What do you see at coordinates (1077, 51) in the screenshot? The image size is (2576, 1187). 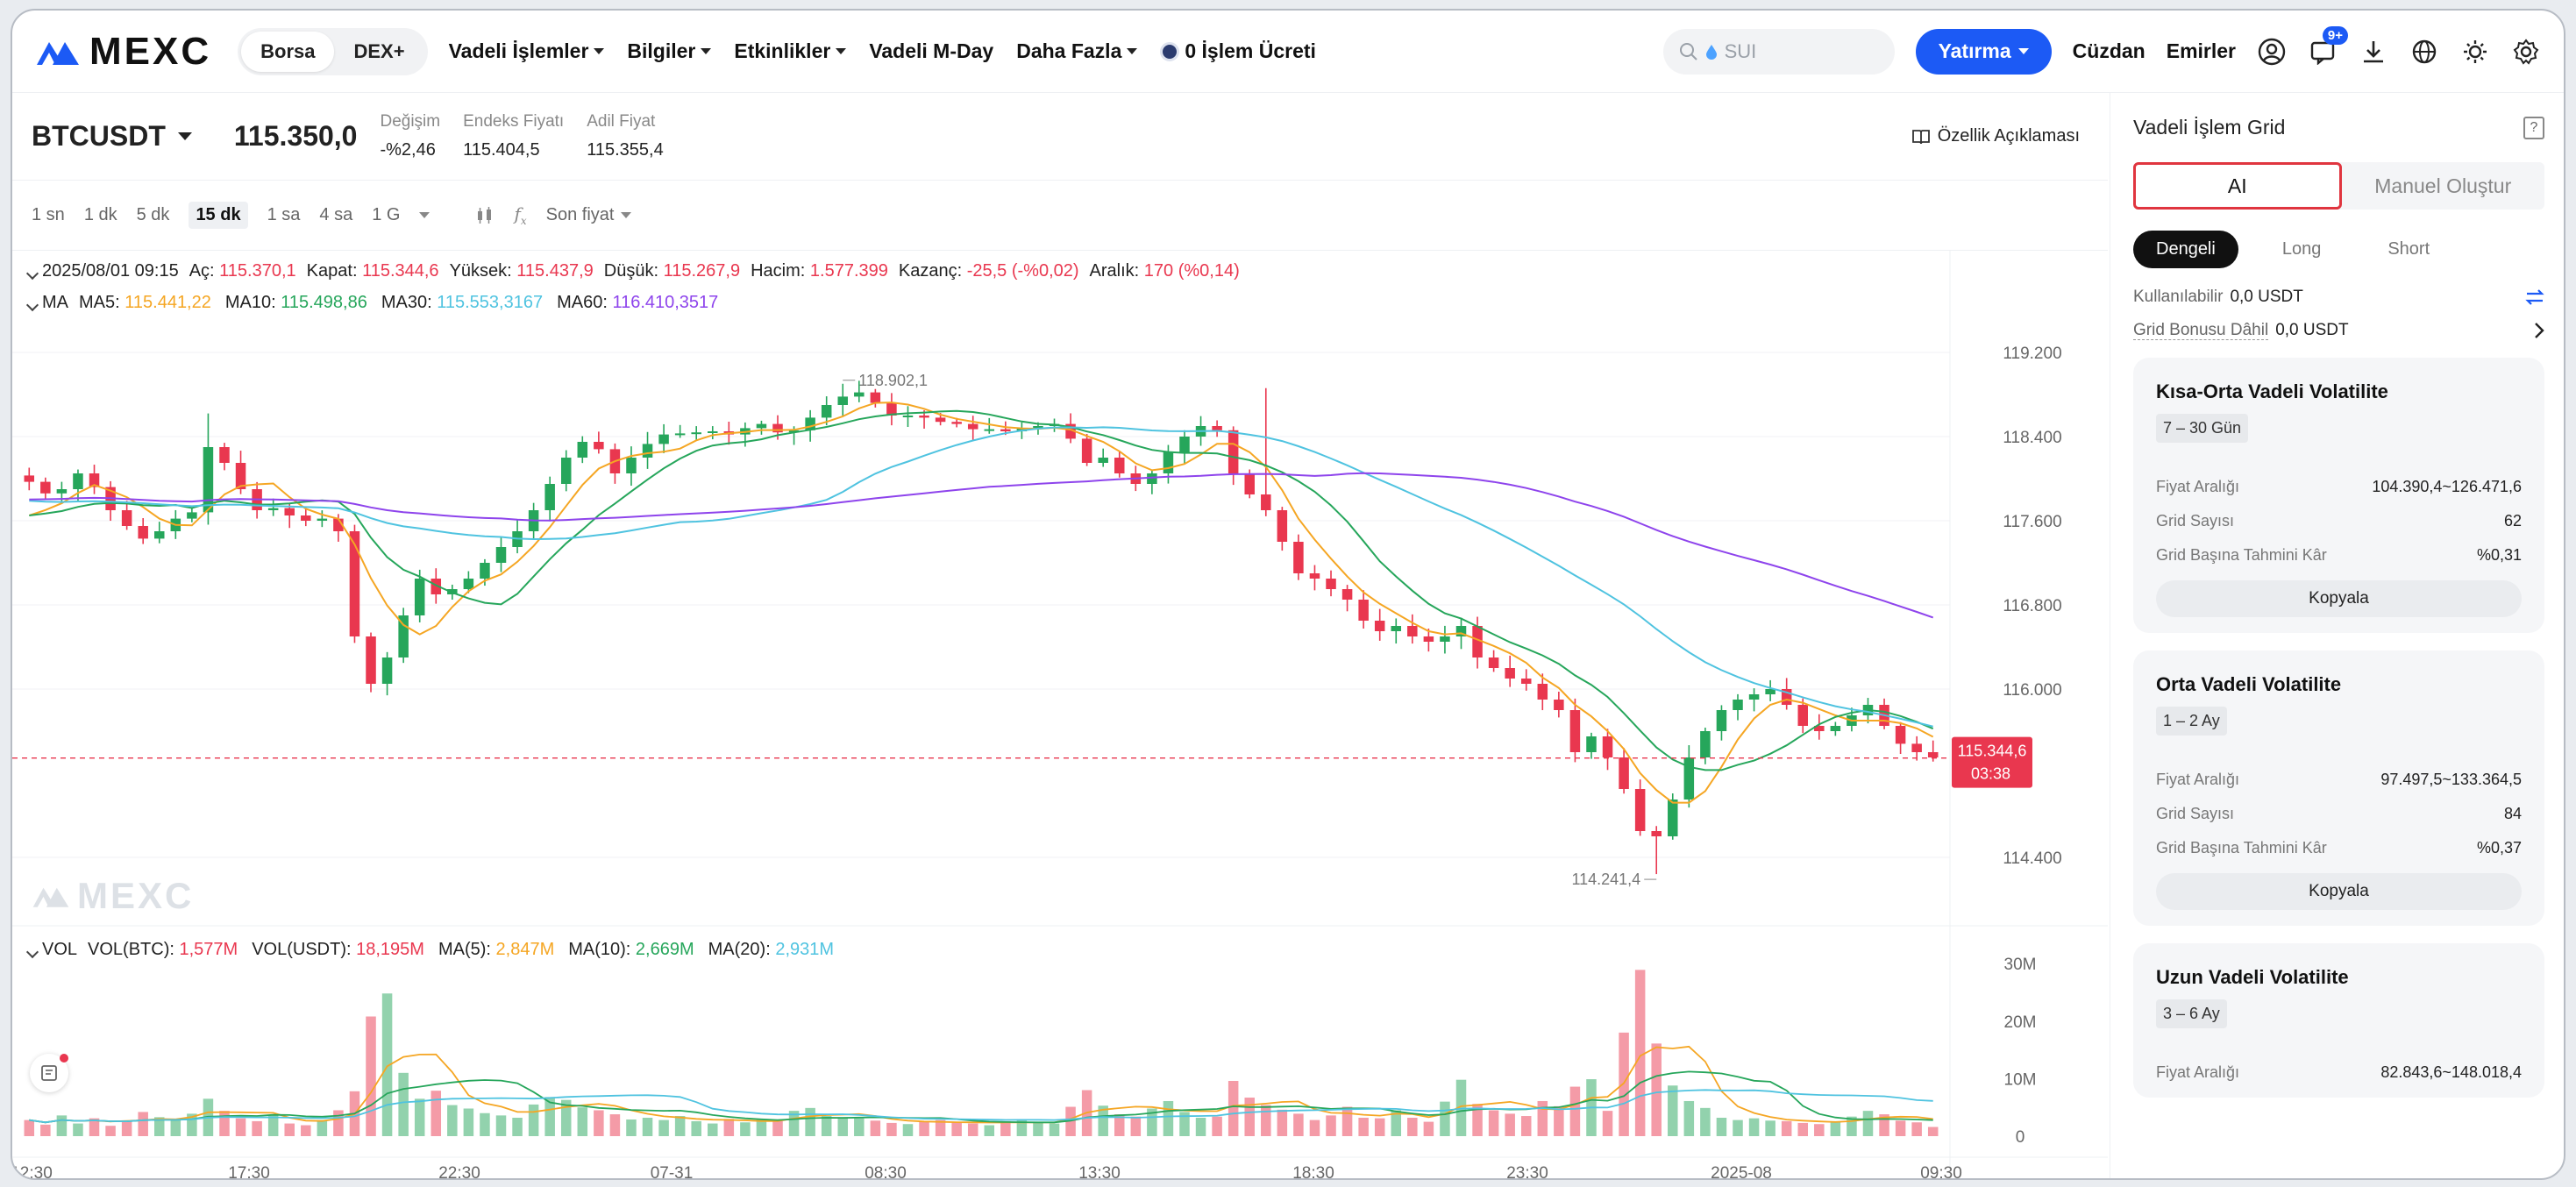 I see `nav-more: Daha Fazla` at bounding box center [1077, 51].